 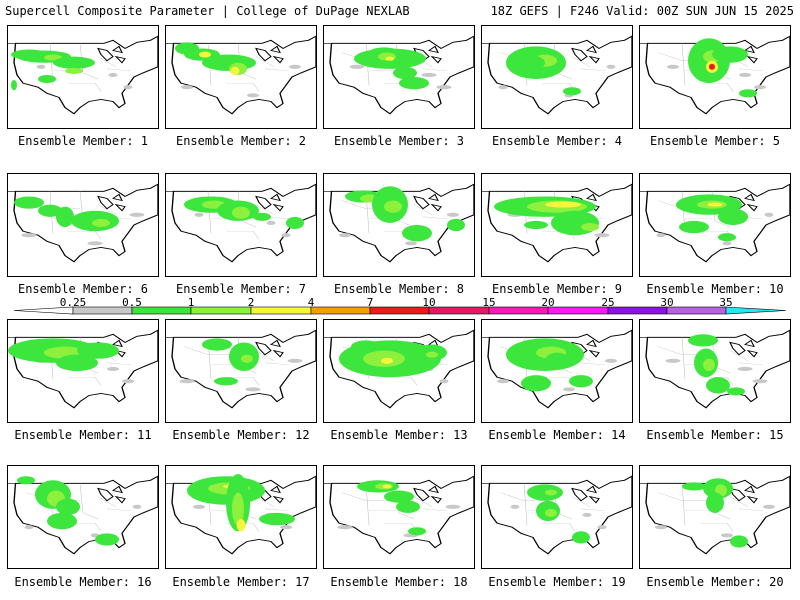 What do you see at coordinates (715, 141) in the screenshot?
I see `ensemble-member-label: Ensemble Member: 5` at bounding box center [715, 141].